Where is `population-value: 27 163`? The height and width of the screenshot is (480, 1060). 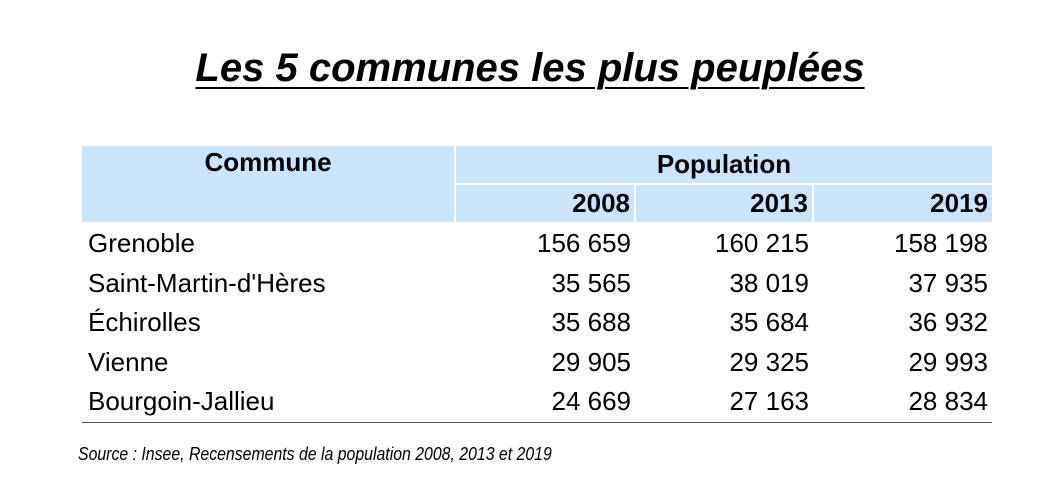
population-value: 27 163 is located at coordinates (724, 402).